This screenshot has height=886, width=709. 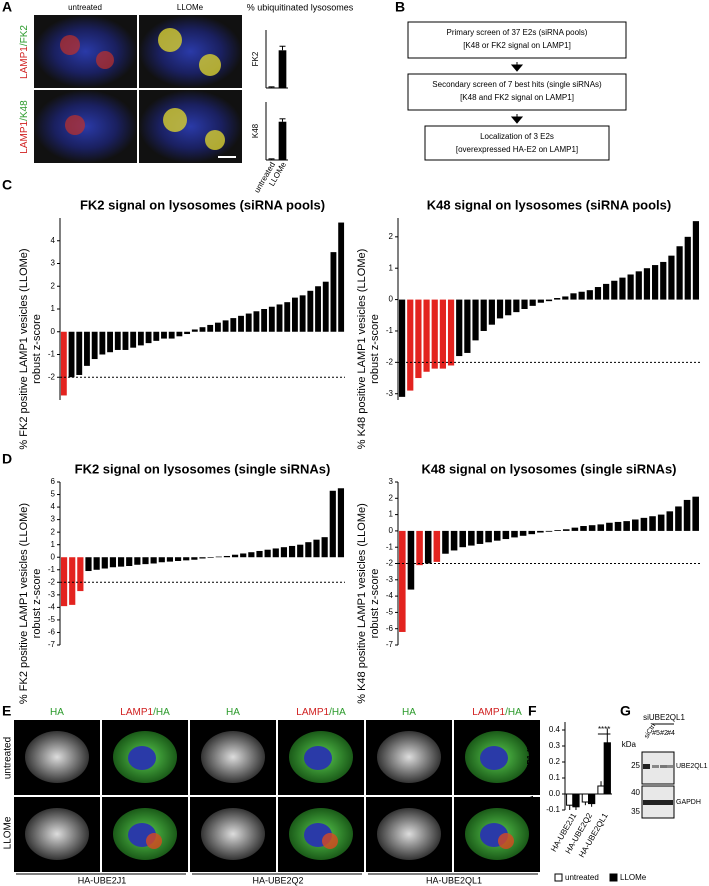 I want to click on panel-letter: A, so click(x=7, y=7).